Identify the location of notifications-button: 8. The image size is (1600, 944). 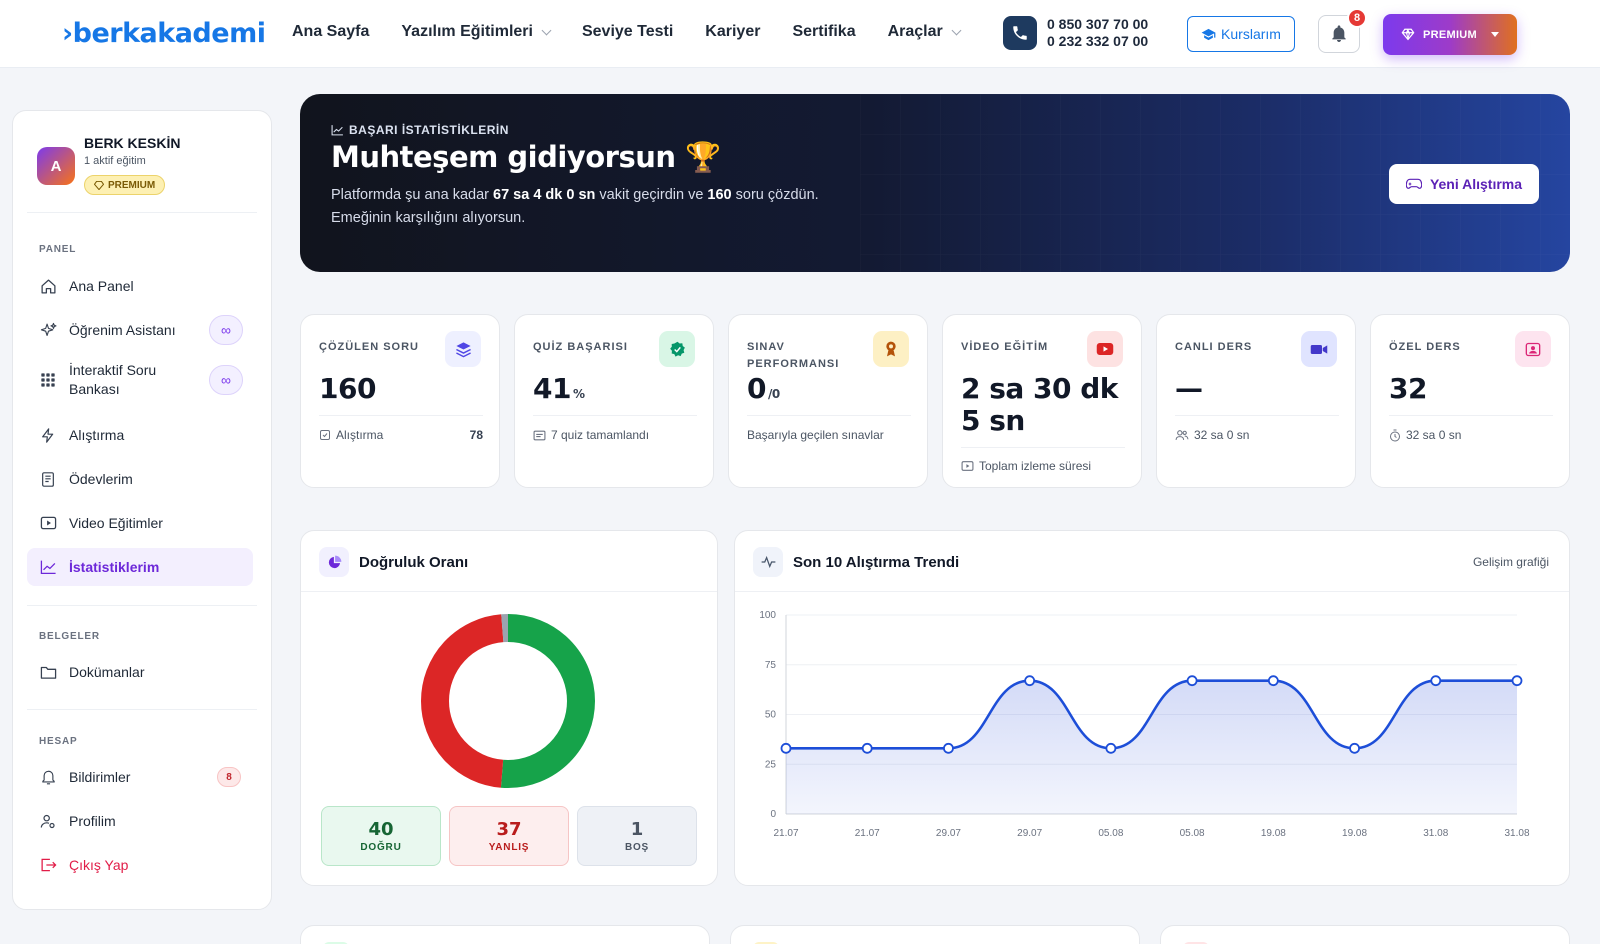
(1342, 30).